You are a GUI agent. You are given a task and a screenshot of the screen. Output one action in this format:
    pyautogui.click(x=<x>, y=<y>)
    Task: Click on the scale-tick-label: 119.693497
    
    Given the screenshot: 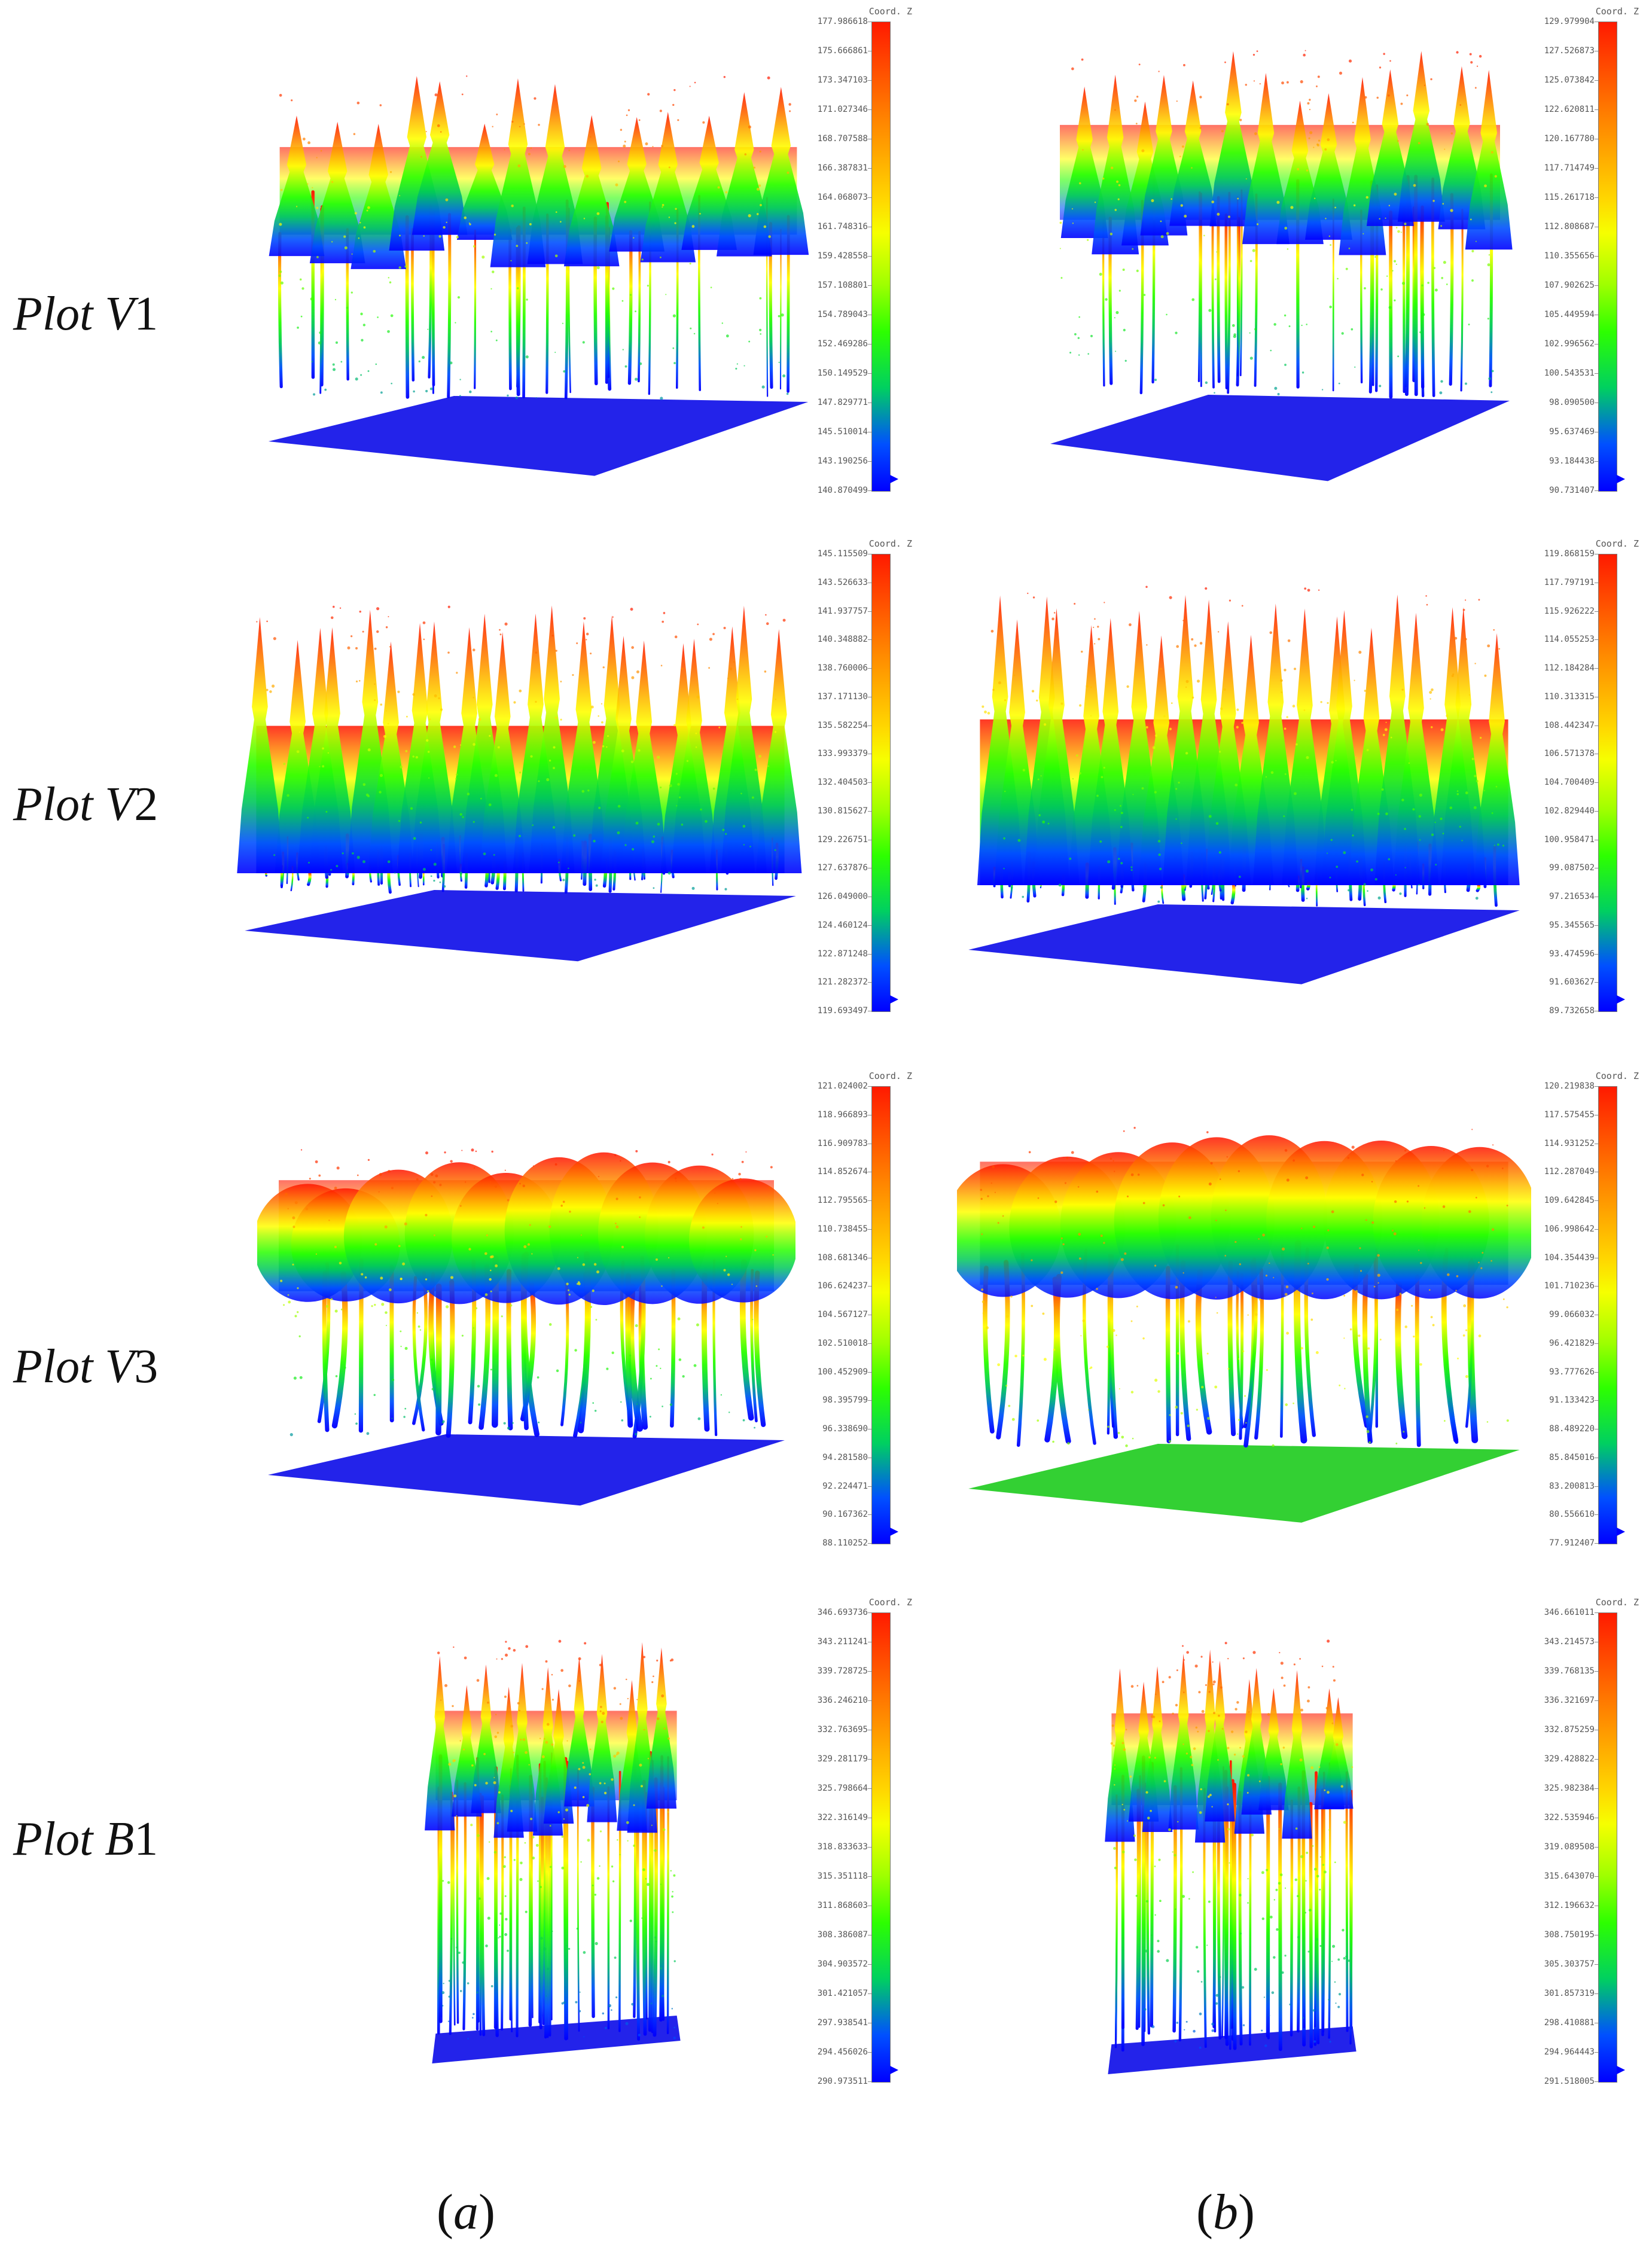 What is the action you would take?
    pyautogui.click(x=842, y=1011)
    